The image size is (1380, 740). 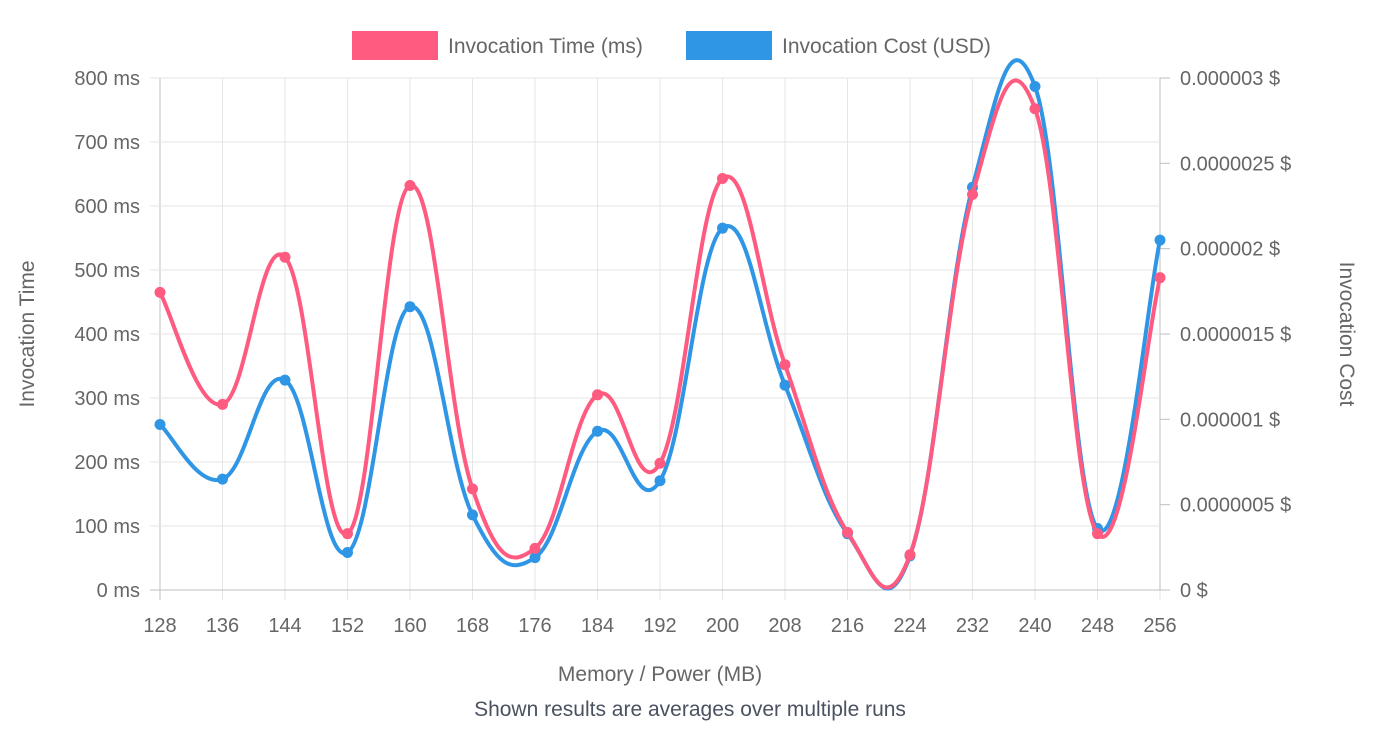 What do you see at coordinates (1346, 334) in the screenshot?
I see `y2-axis-title: Invocation Cost` at bounding box center [1346, 334].